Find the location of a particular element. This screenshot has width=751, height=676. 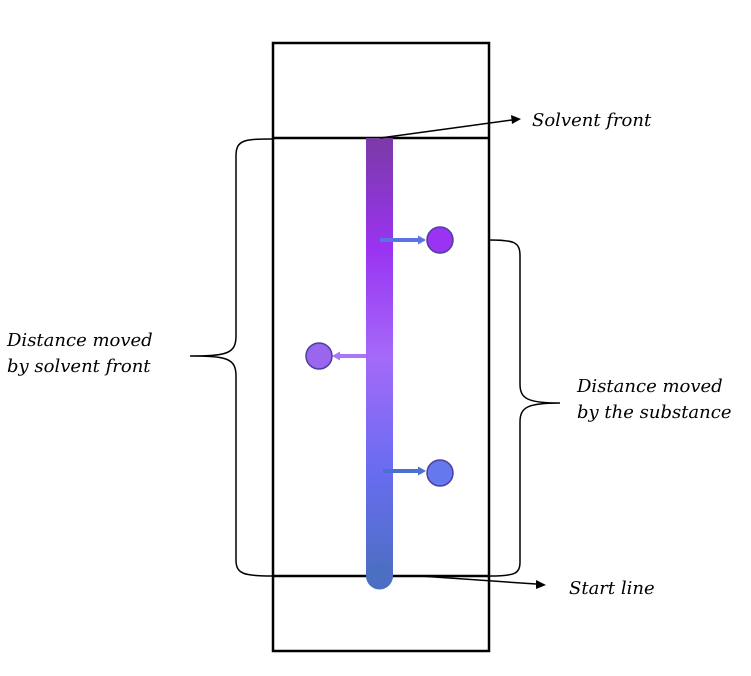

middle-spot-arrowhead is located at coordinates (336, 356).